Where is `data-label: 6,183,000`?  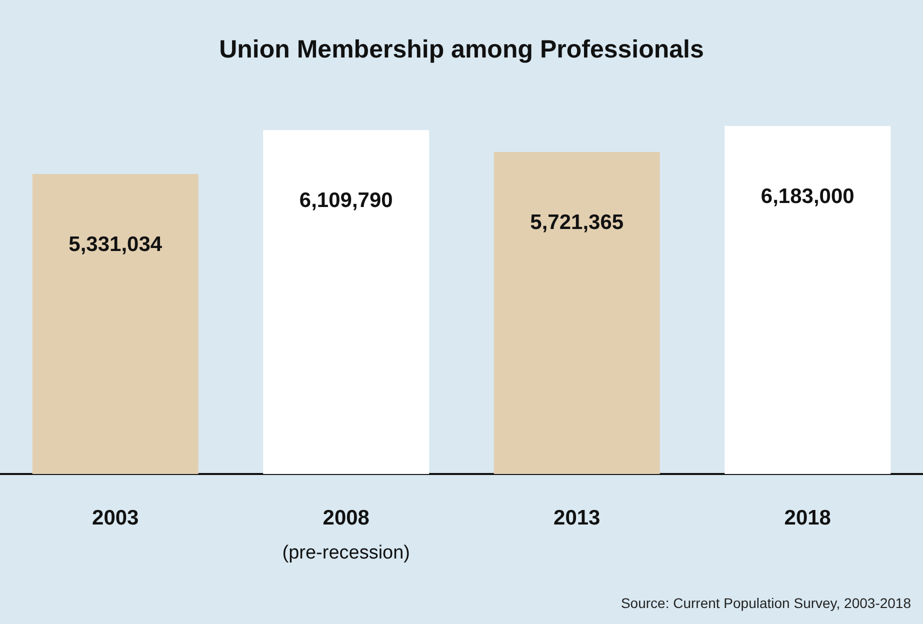 data-label: 6,183,000 is located at coordinates (807, 196).